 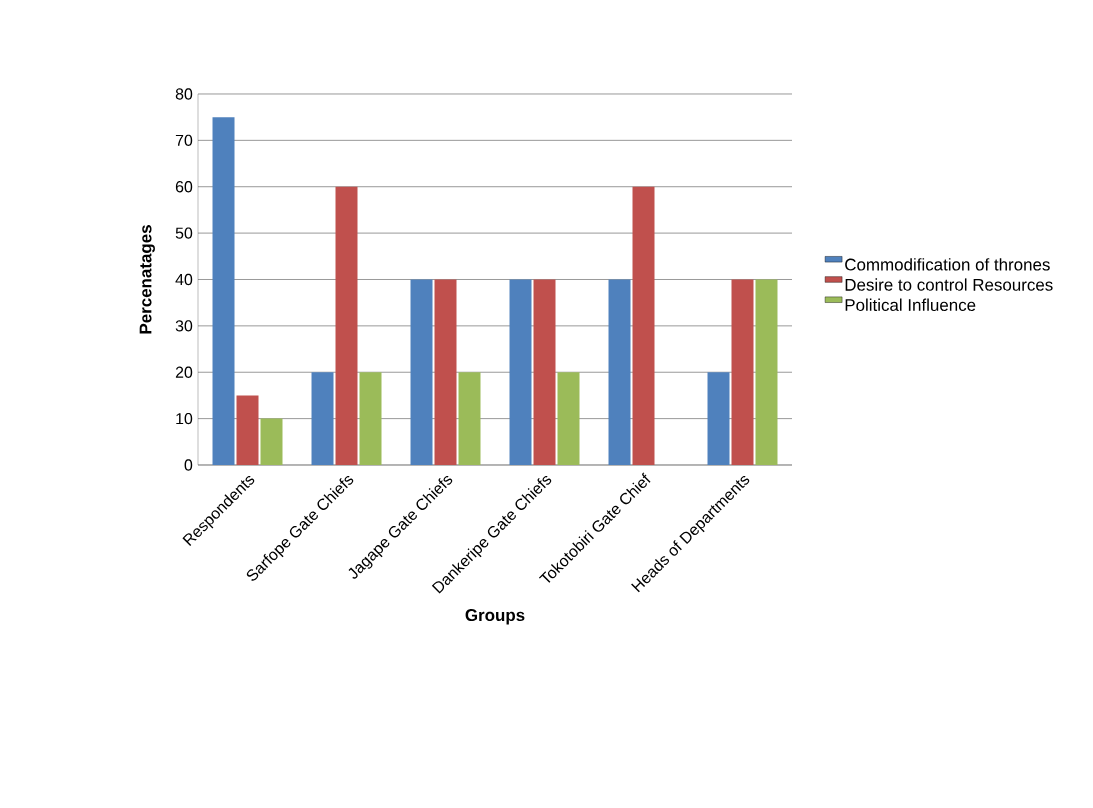 I want to click on x-axis-title: Groups, so click(x=495, y=617).